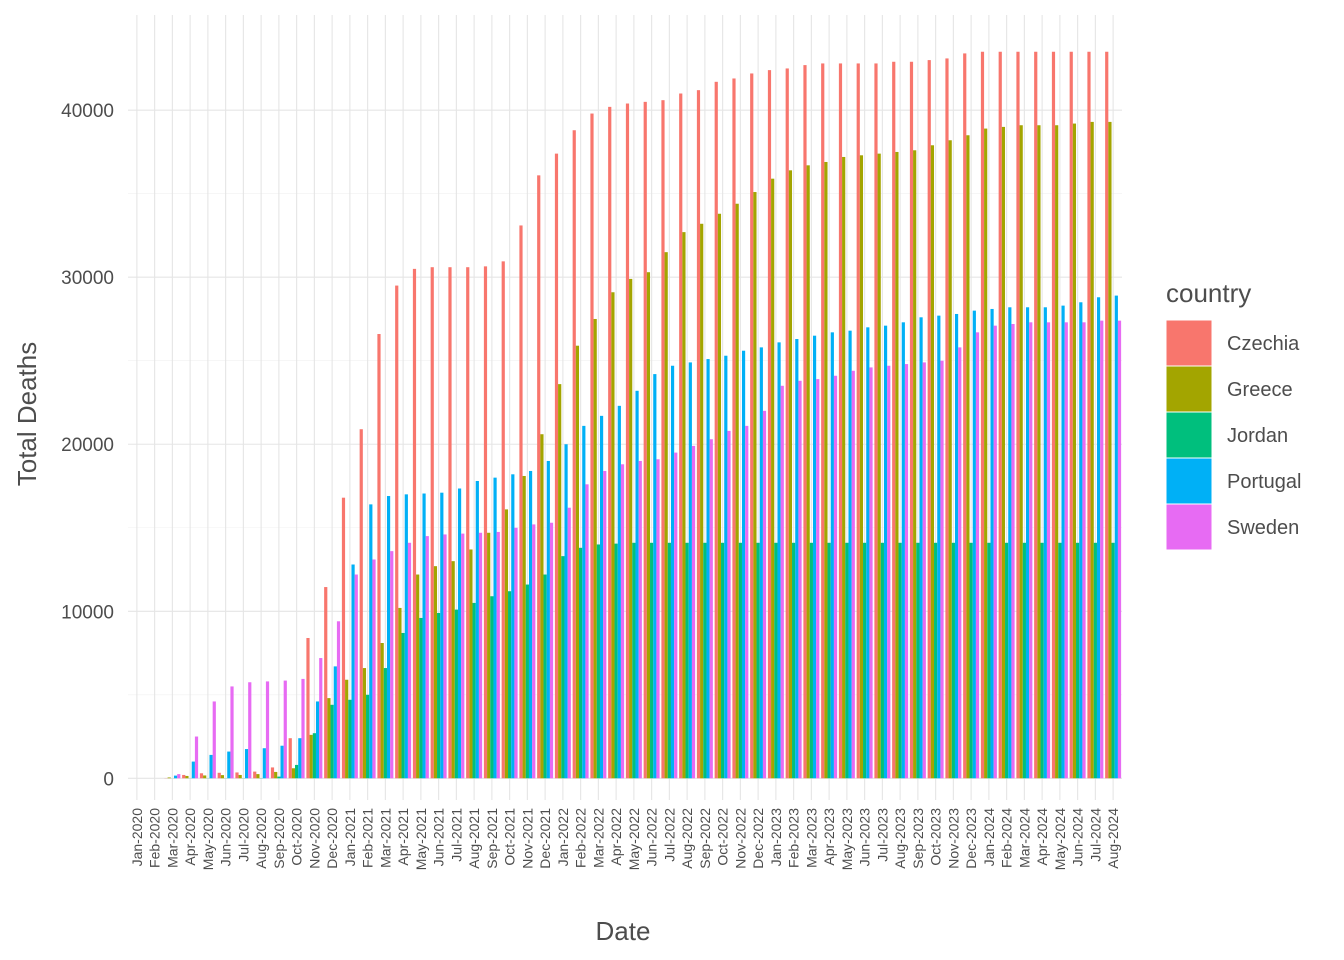 Image resolution: width=1344 pixels, height=960 pixels. Describe the element at coordinates (811, 838) in the screenshot. I see `x-tick-label: Mar-2023` at that location.